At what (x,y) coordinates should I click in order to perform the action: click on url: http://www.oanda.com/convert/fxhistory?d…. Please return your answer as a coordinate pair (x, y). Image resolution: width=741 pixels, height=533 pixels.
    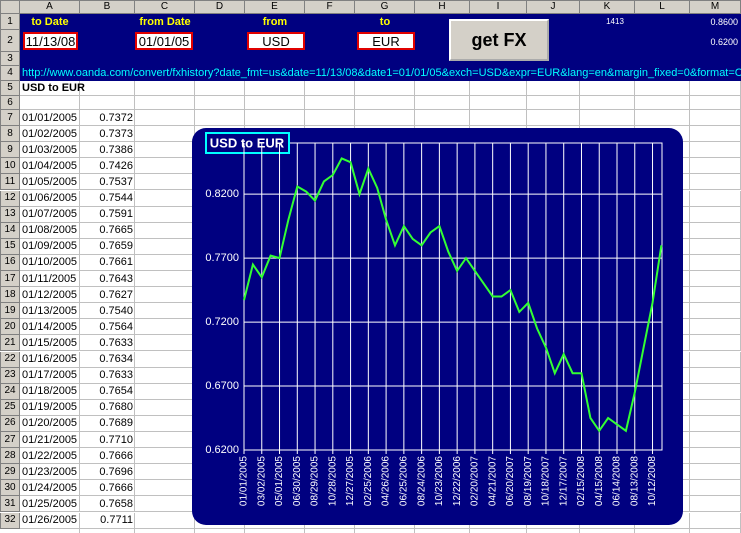
    Looking at the image, I should click on (381, 73).